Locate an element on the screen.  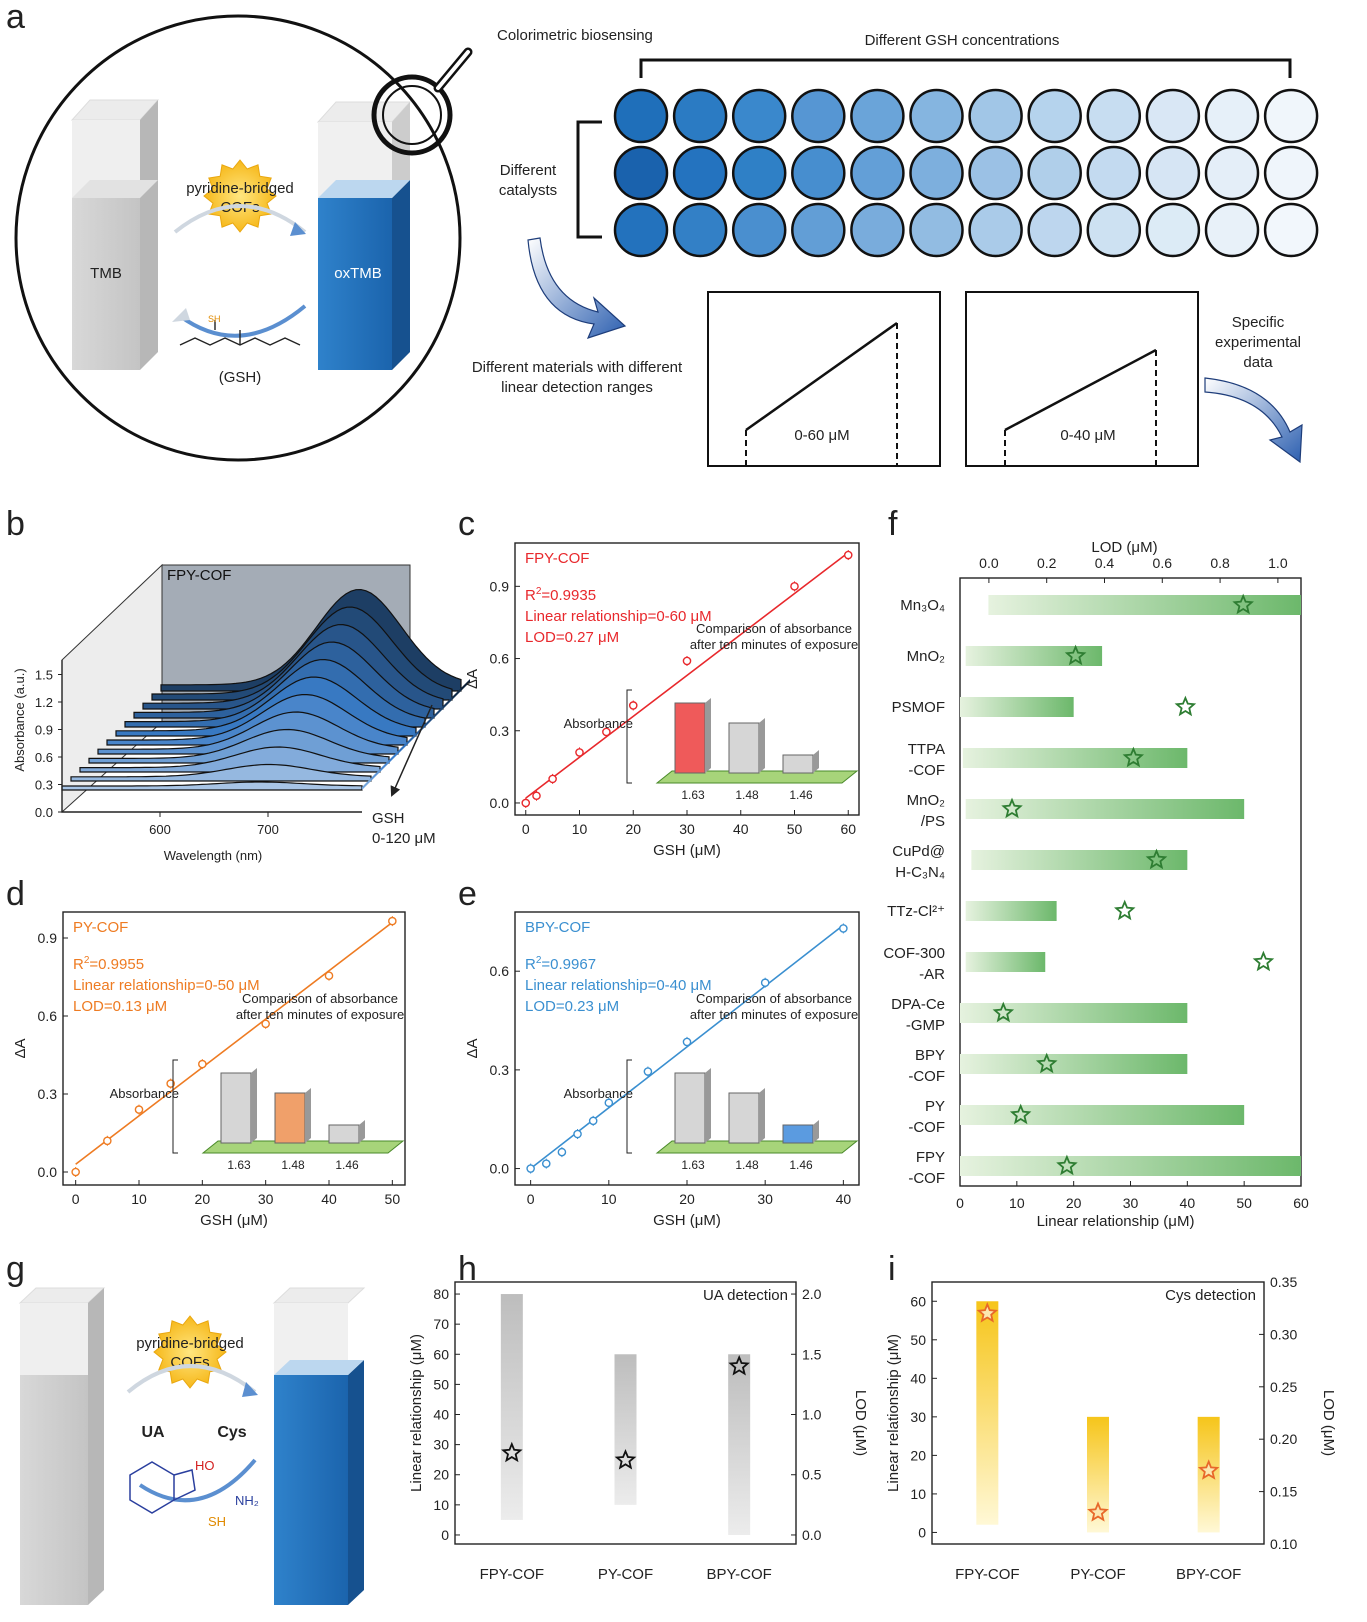
y2-tick-label: 1.5 is located at coordinates (812, 1354).